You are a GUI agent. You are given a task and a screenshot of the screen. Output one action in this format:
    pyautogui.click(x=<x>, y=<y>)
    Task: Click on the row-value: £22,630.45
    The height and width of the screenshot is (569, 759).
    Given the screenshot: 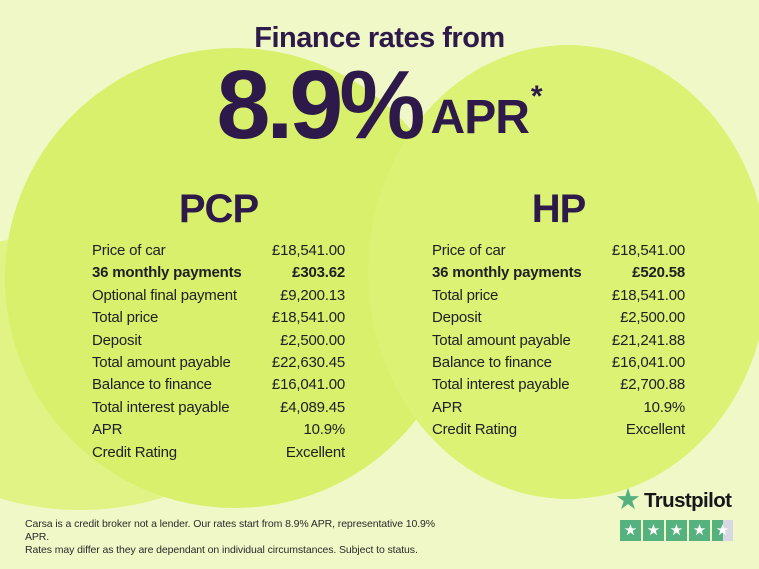 What is the action you would take?
    pyautogui.click(x=308, y=363)
    